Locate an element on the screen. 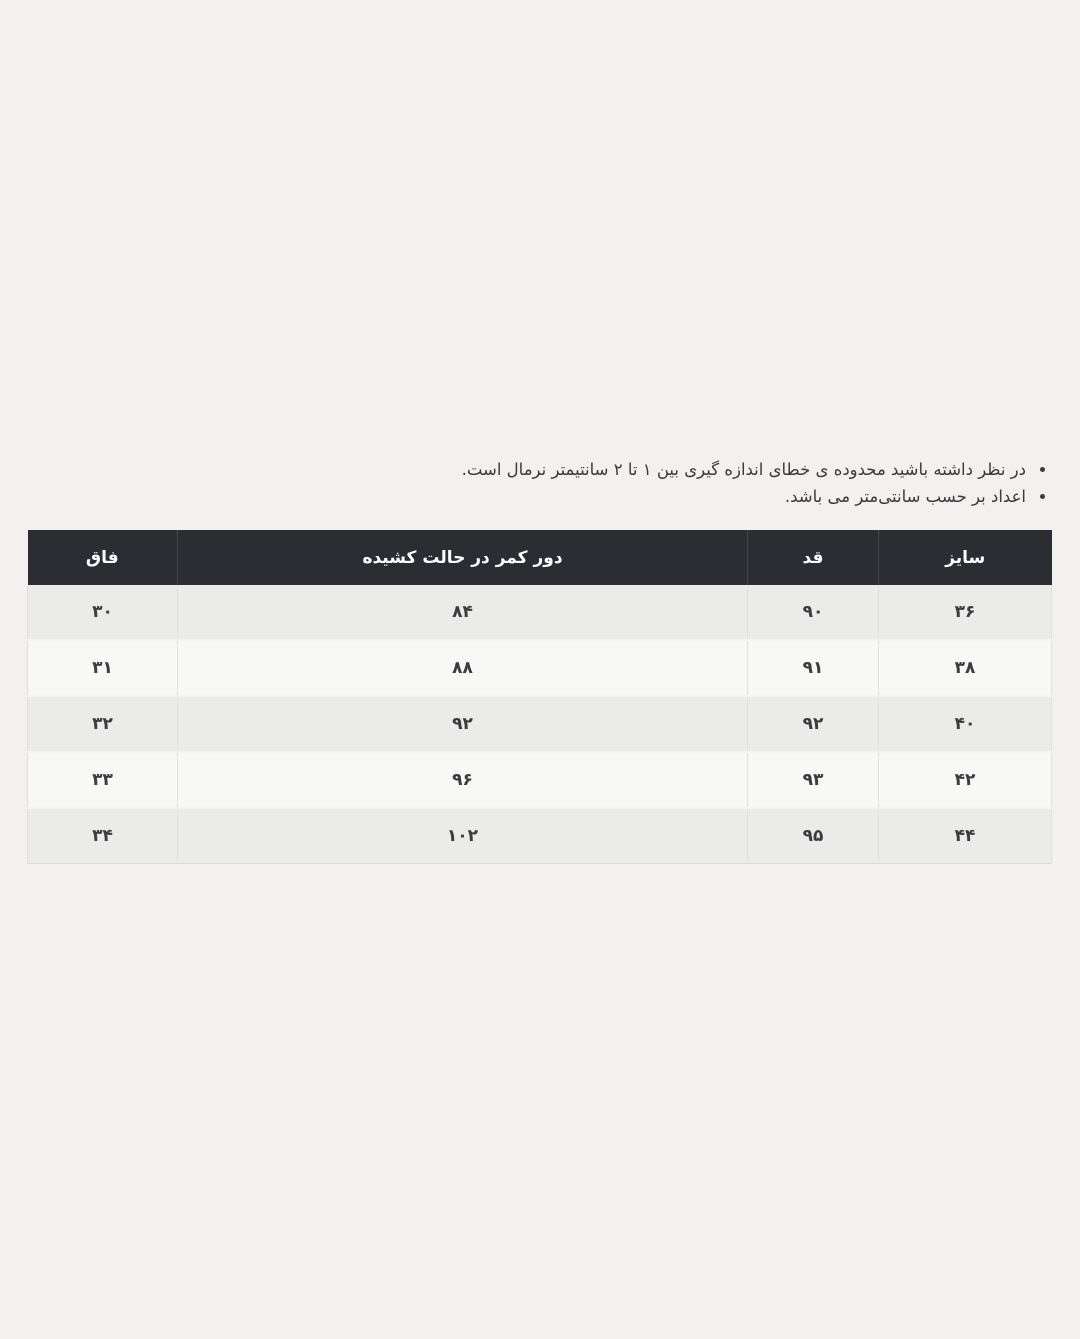 This screenshot has height=1339, width=1080. table-cell: ۱۰۲ is located at coordinates (462, 836).